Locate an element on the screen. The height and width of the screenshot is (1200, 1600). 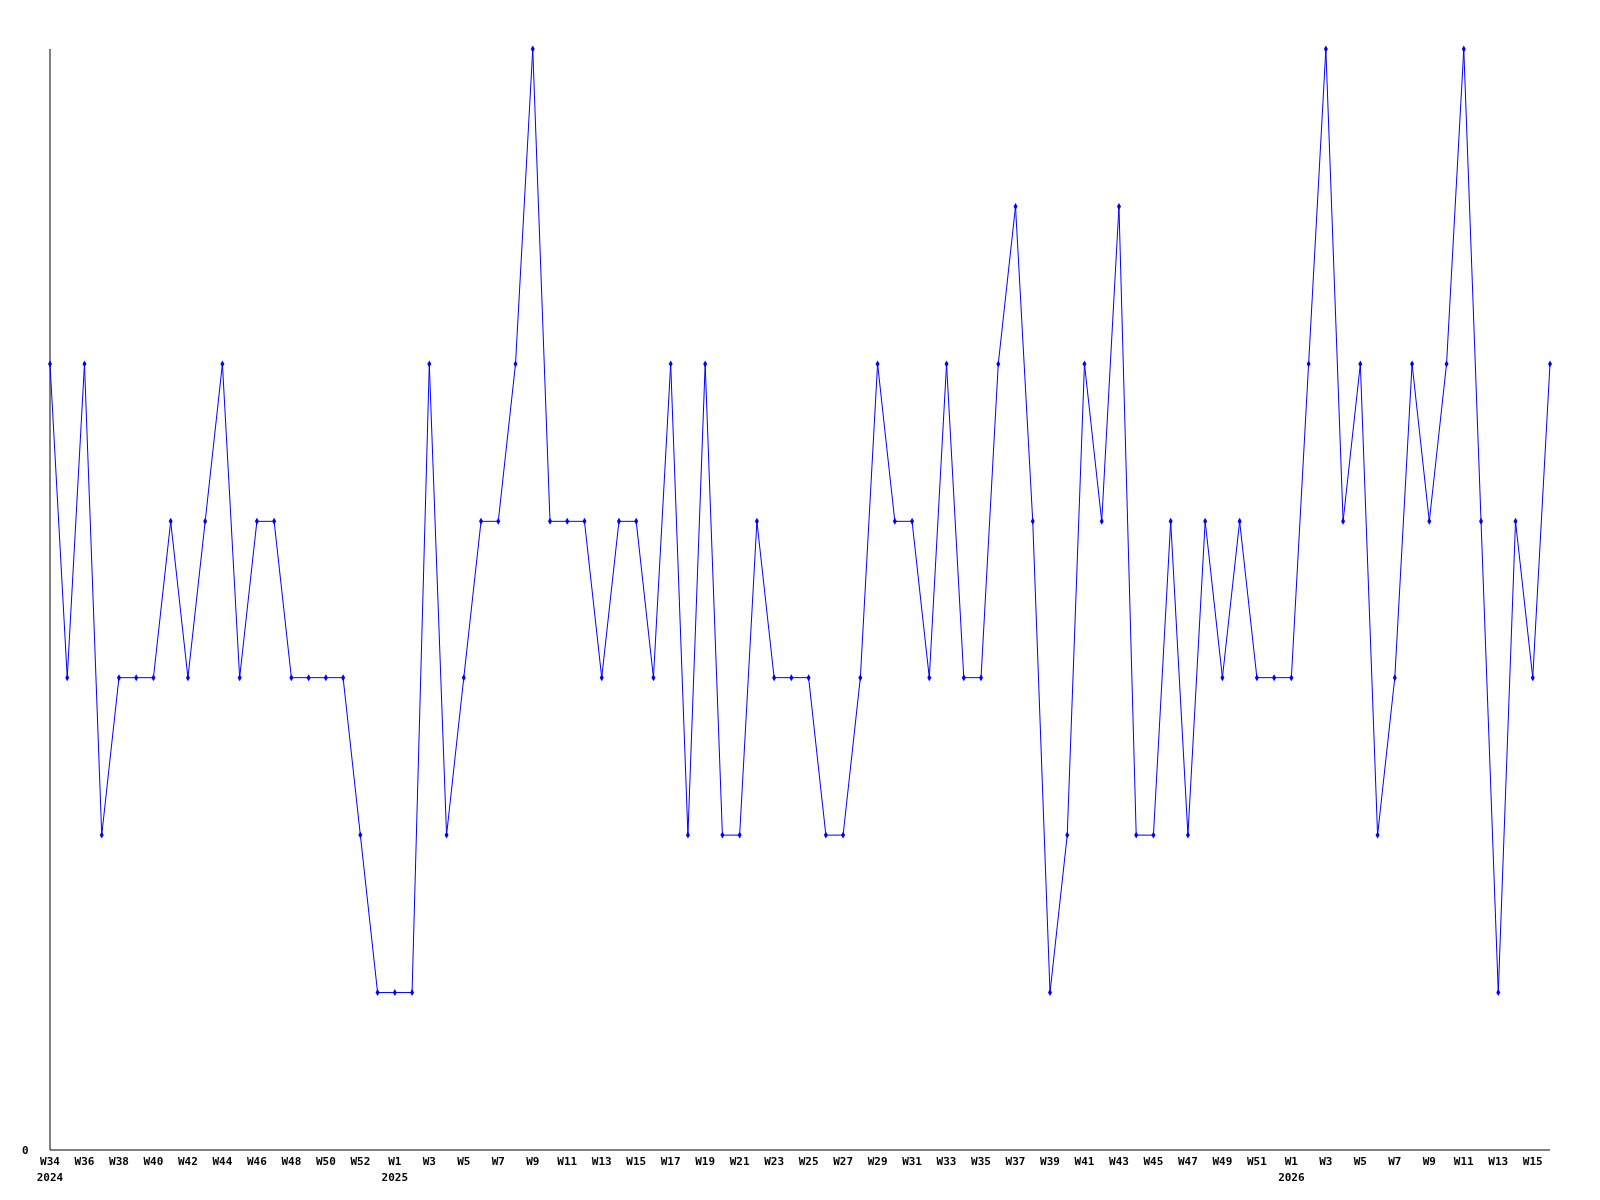
x-tick-label: W39 is located at coordinates (1050, 1161).